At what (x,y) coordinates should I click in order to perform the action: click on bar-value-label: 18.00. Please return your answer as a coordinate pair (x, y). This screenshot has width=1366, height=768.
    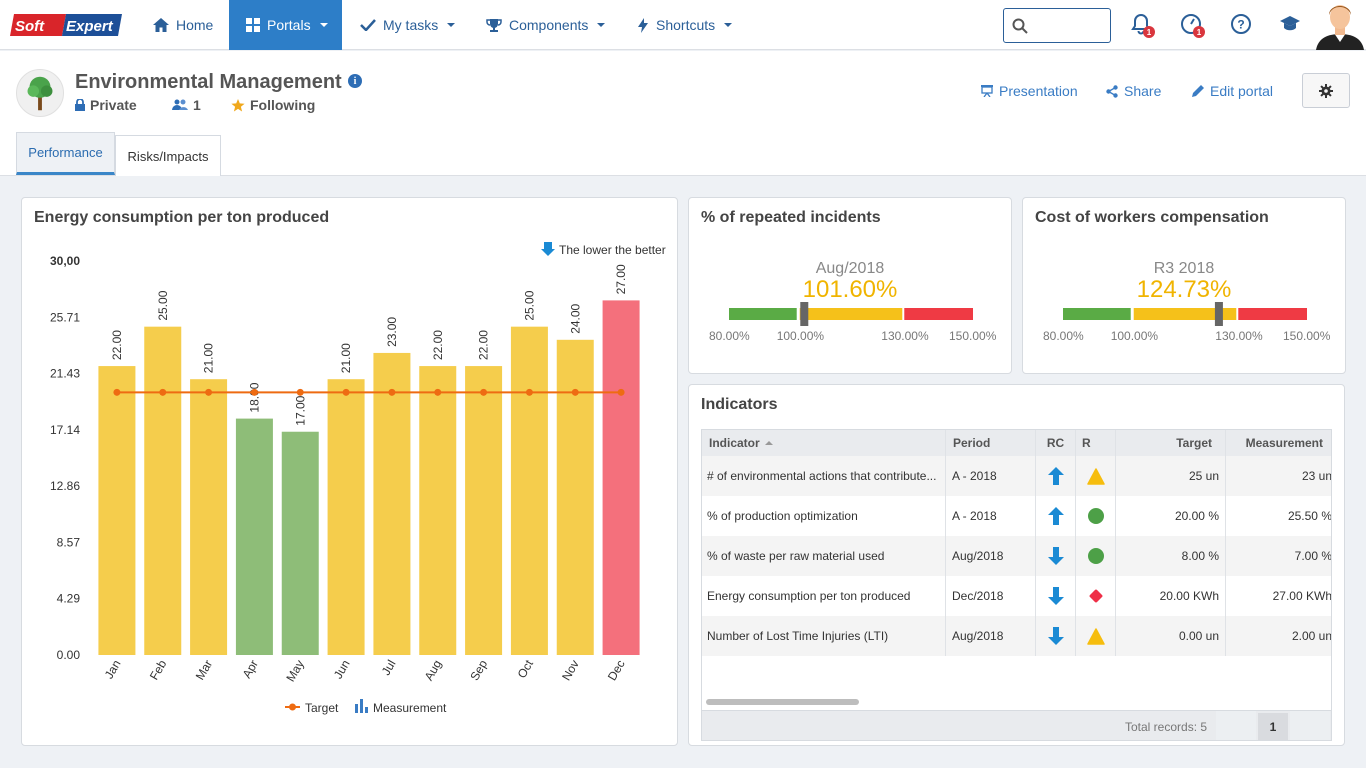
    Looking at the image, I should click on (254, 397).